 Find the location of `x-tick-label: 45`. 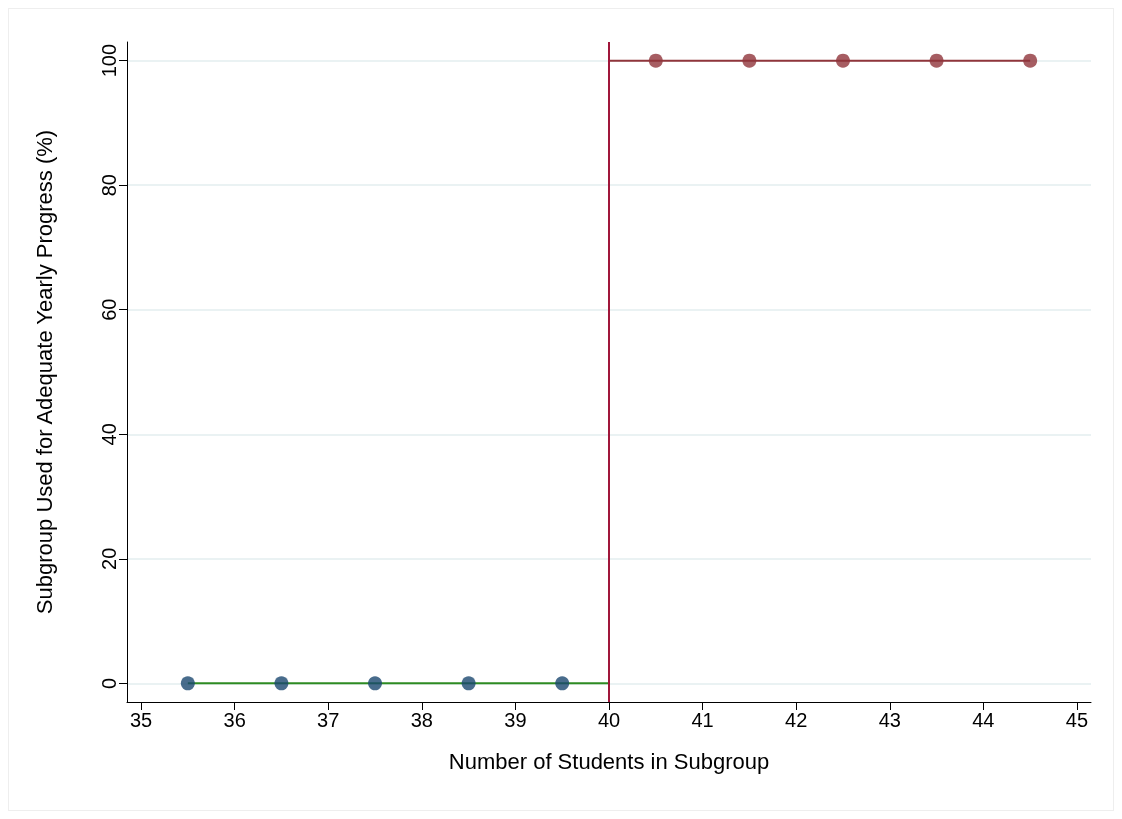

x-tick-label: 45 is located at coordinates (1077, 720).